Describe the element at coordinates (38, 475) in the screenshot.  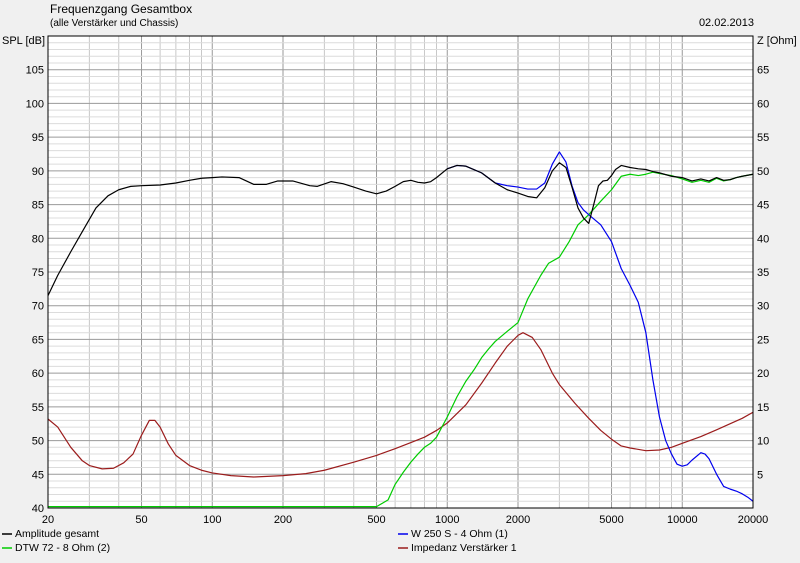
I see `y-tick-label-left: 45` at that location.